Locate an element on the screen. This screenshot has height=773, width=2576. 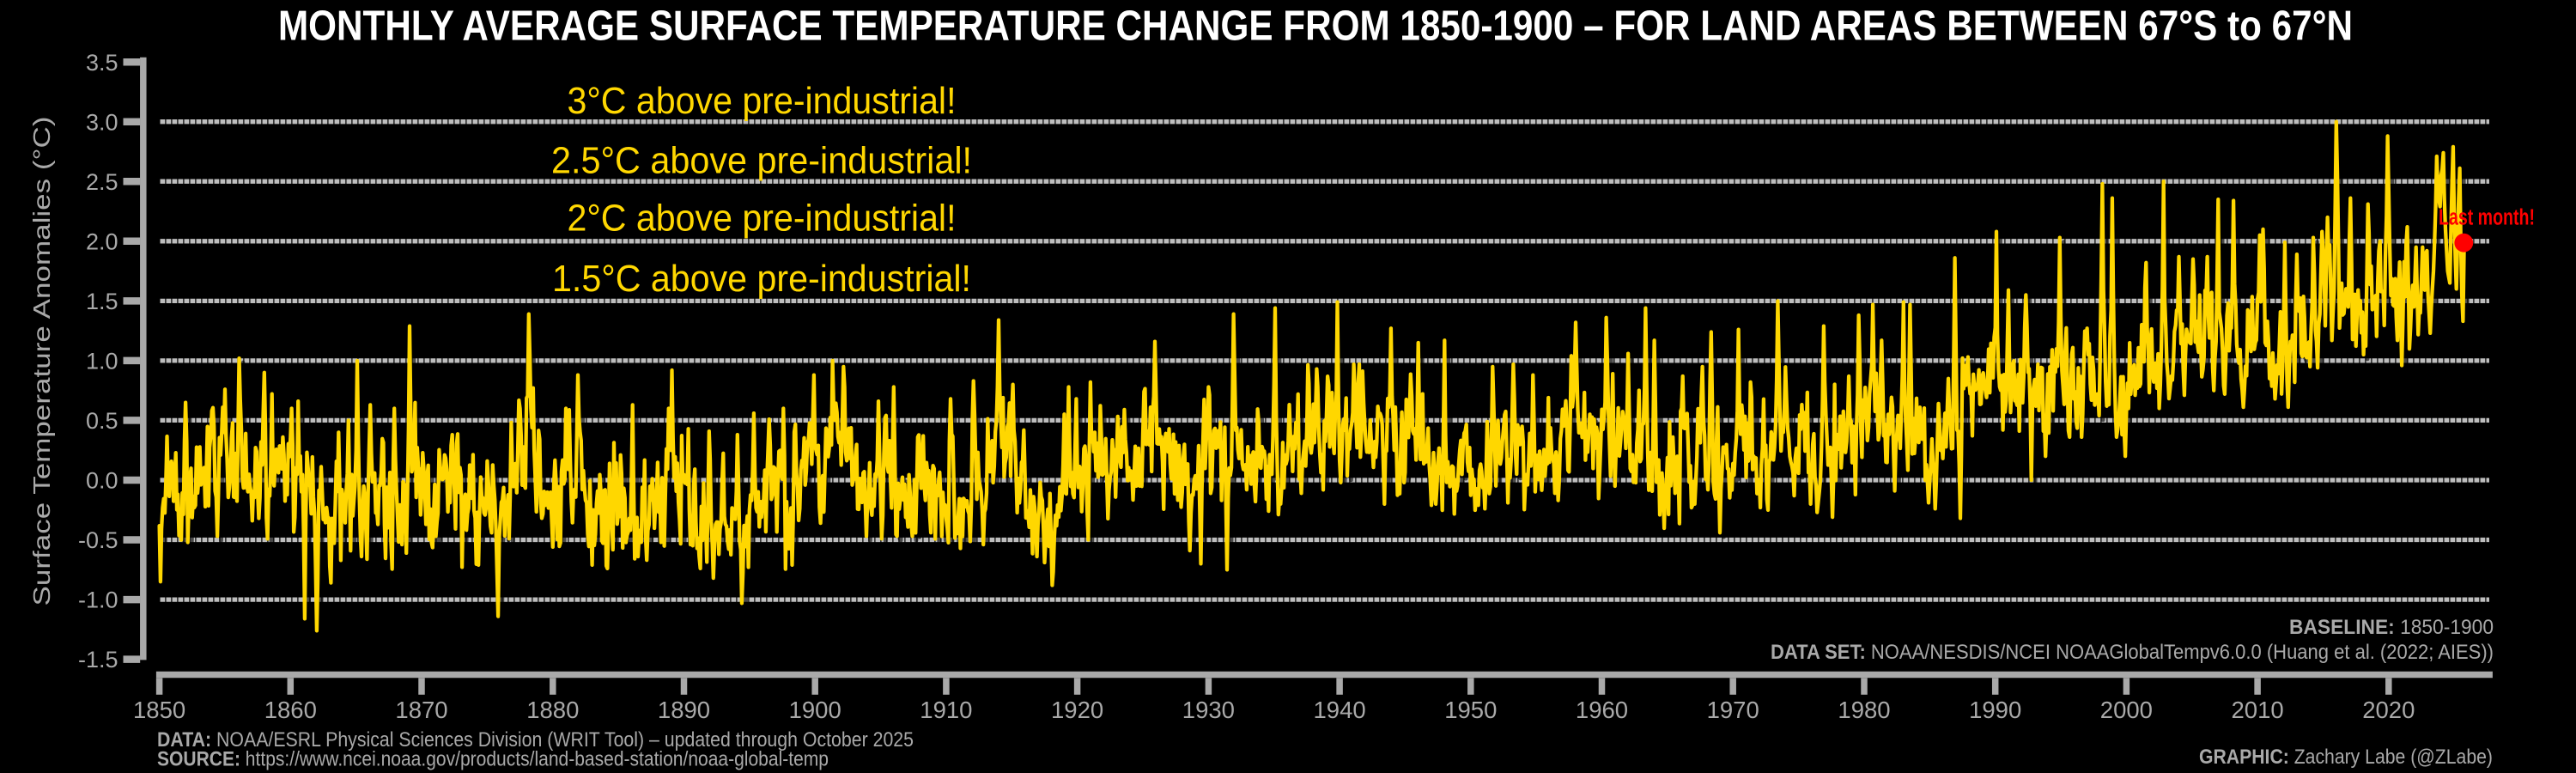
svg-text: 2°C above pre-industrial! is located at coordinates (762, 218).